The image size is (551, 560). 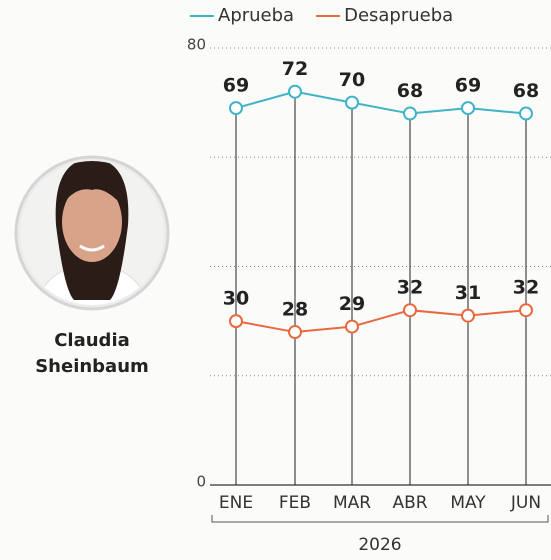 What do you see at coordinates (236, 503) in the screenshot?
I see `x-tick-label: ENE` at bounding box center [236, 503].